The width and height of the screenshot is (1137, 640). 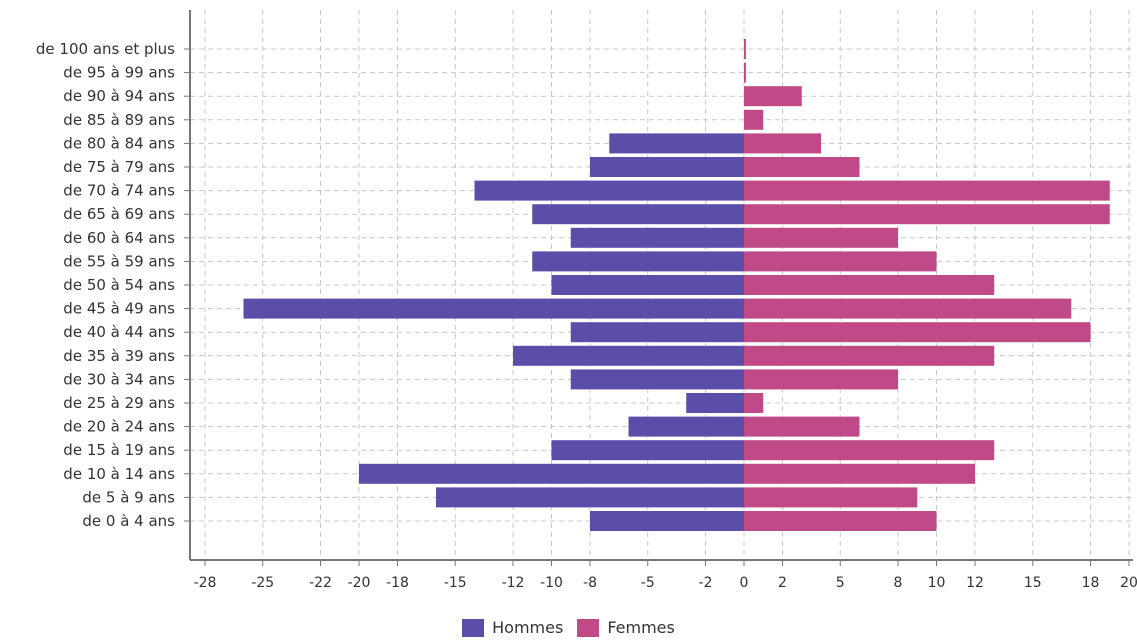 I want to click on category-label: de 30 à 34 ans, so click(x=119, y=379).